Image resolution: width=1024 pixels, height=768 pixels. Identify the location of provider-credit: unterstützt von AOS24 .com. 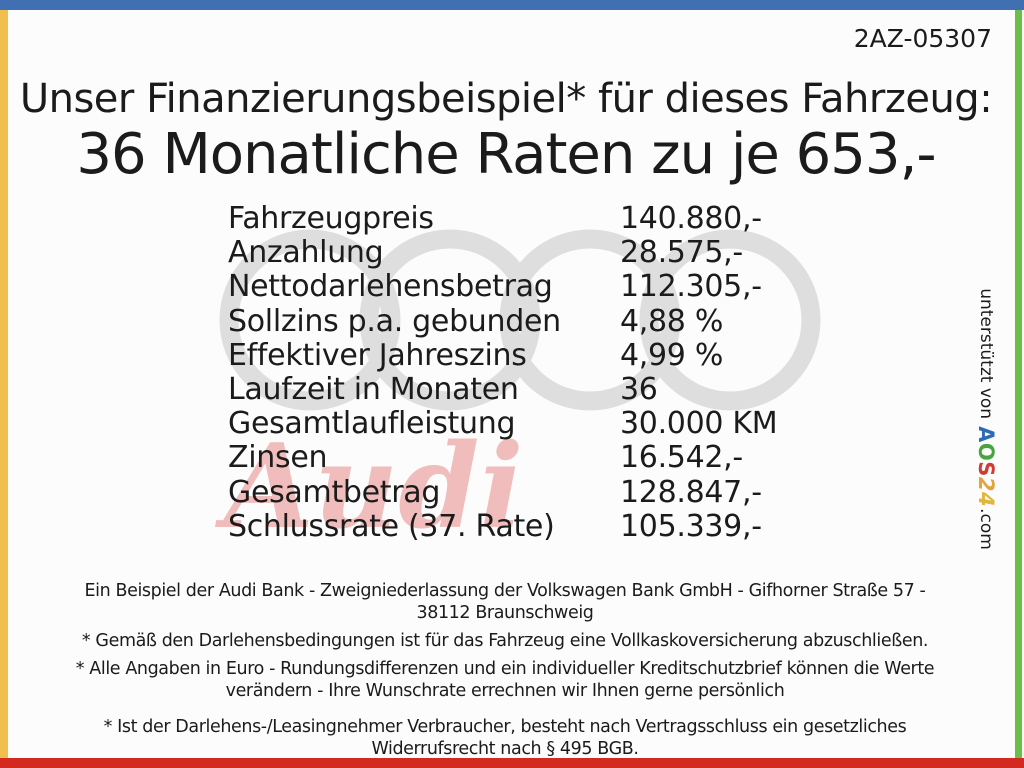
(986, 419).